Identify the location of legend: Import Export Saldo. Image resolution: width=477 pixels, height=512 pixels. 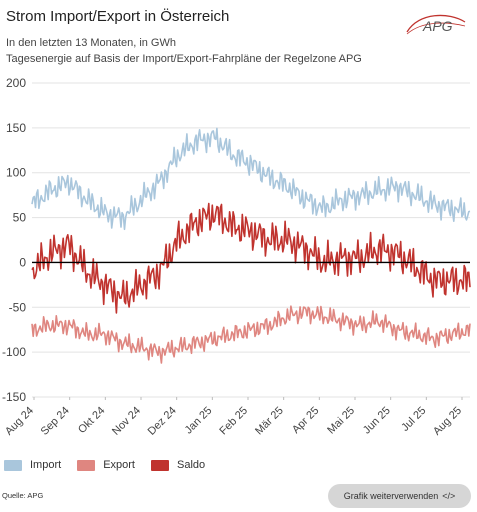
(110, 465).